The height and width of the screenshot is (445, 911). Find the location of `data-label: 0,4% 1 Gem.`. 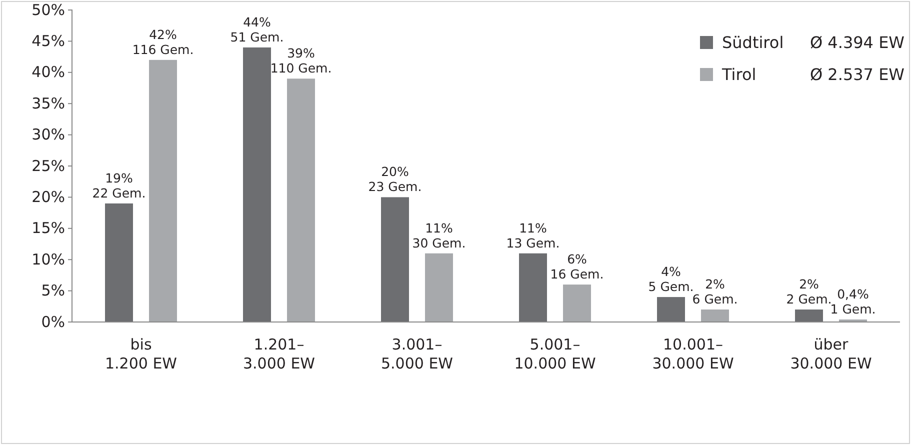

data-label: 0,4% 1 Gem. is located at coordinates (853, 301).